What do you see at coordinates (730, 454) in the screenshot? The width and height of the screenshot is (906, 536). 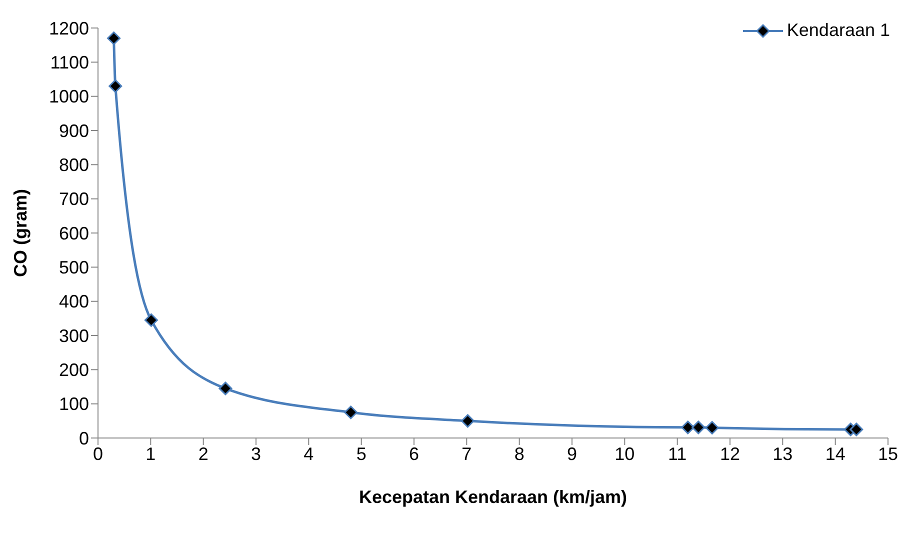 I see `x-tick-label: 12` at bounding box center [730, 454].